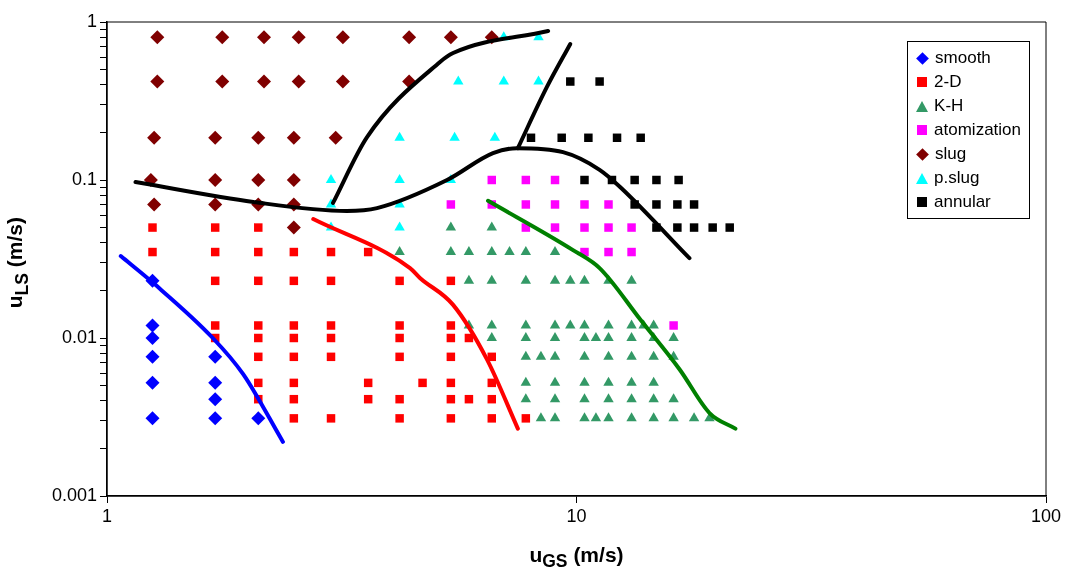  What do you see at coordinates (977, 130) in the screenshot?
I see `legend-label: atomization` at bounding box center [977, 130].